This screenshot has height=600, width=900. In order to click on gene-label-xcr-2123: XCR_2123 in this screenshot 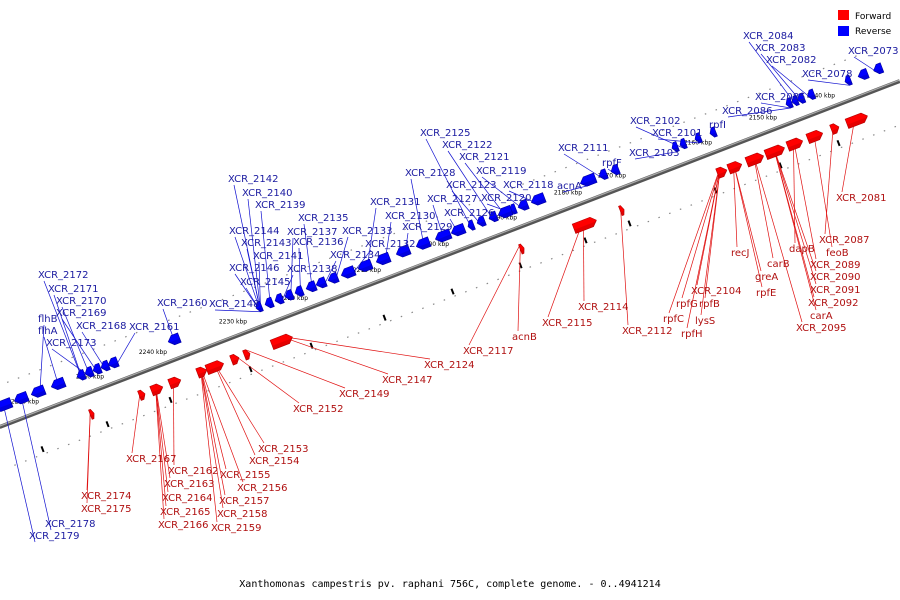, I will do `click(471, 185)`.